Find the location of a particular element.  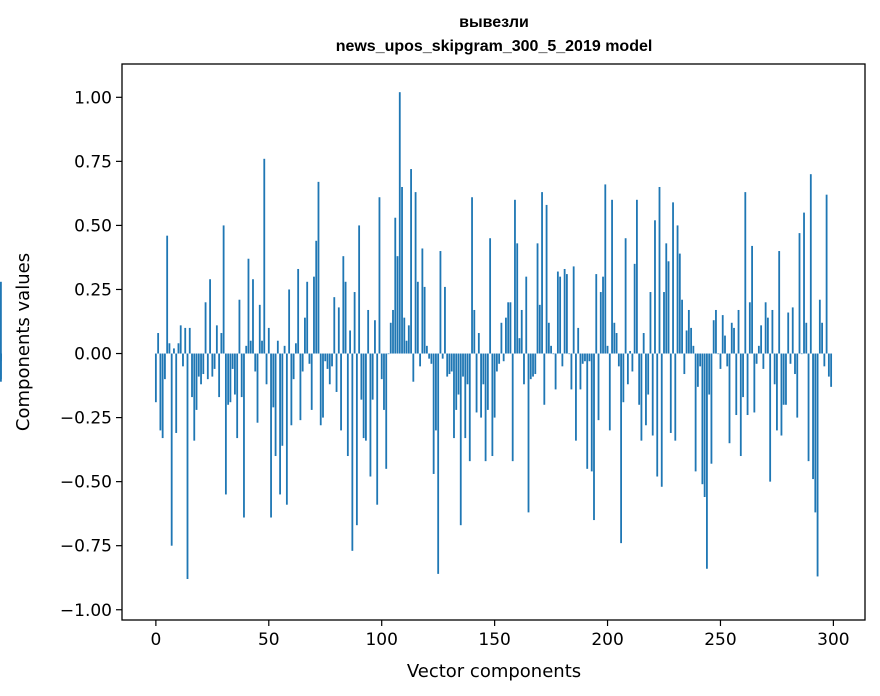

y-tick-label-5: 0.25 is located at coordinates (93, 290).